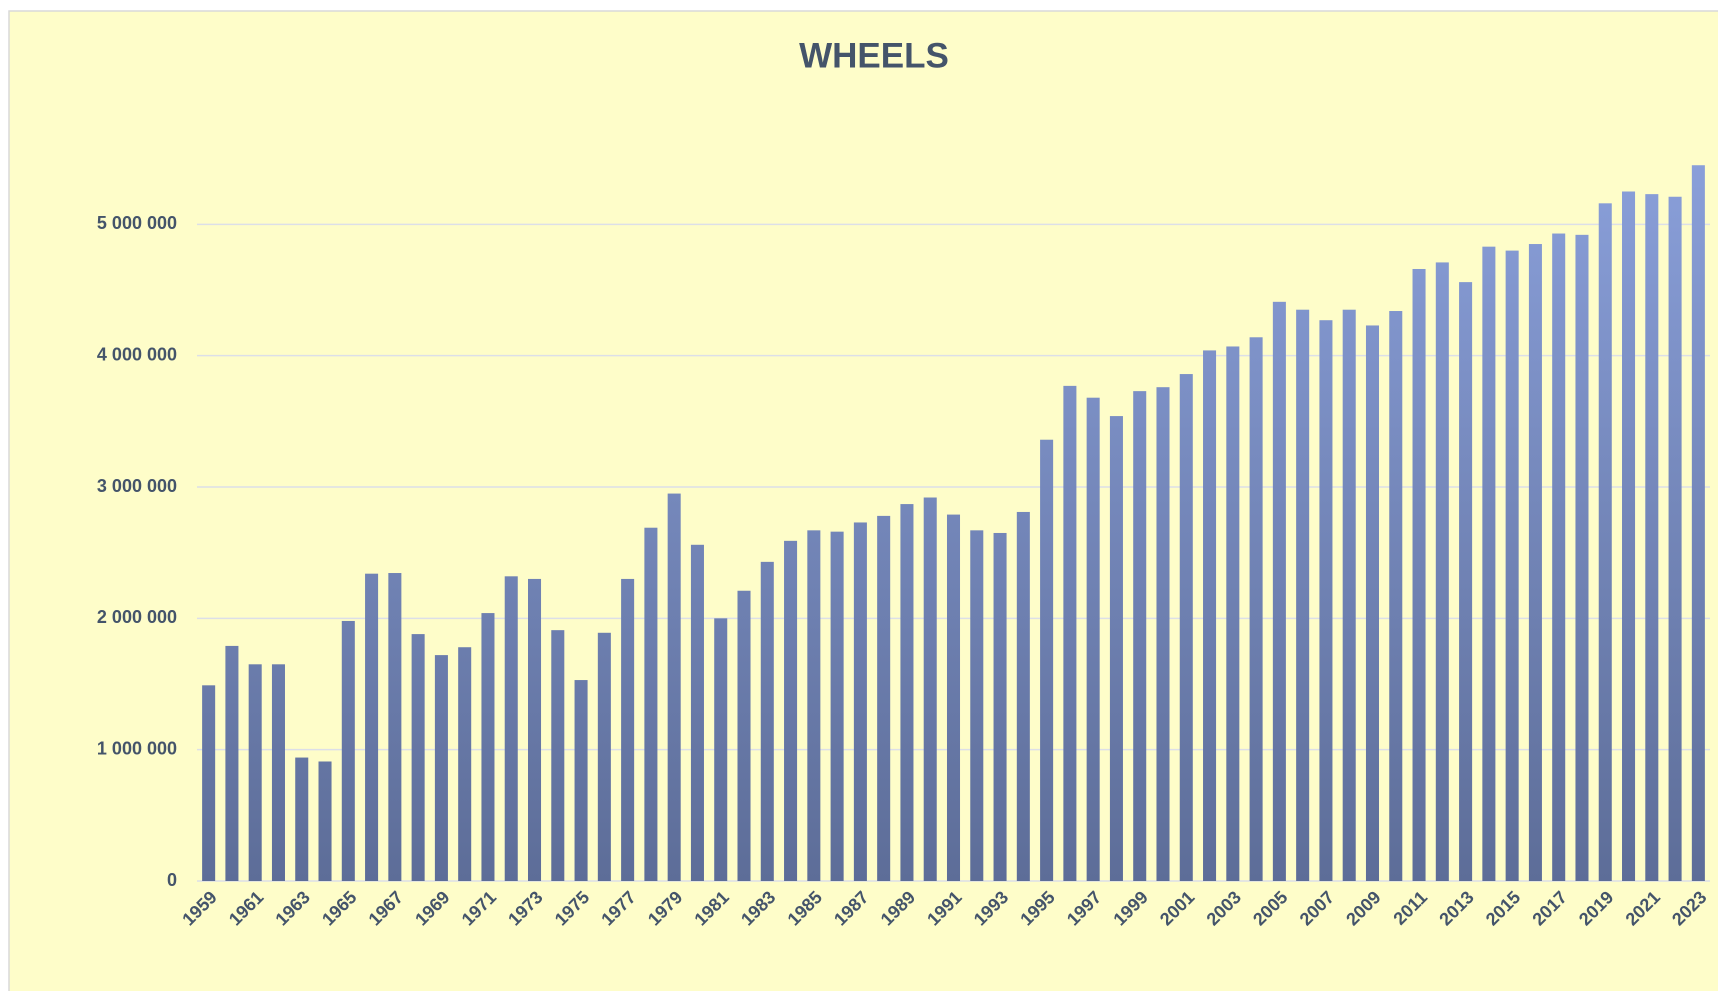 This screenshot has width=1718, height=991. I want to click on y-tick-label: 3 000 000, so click(137, 486).